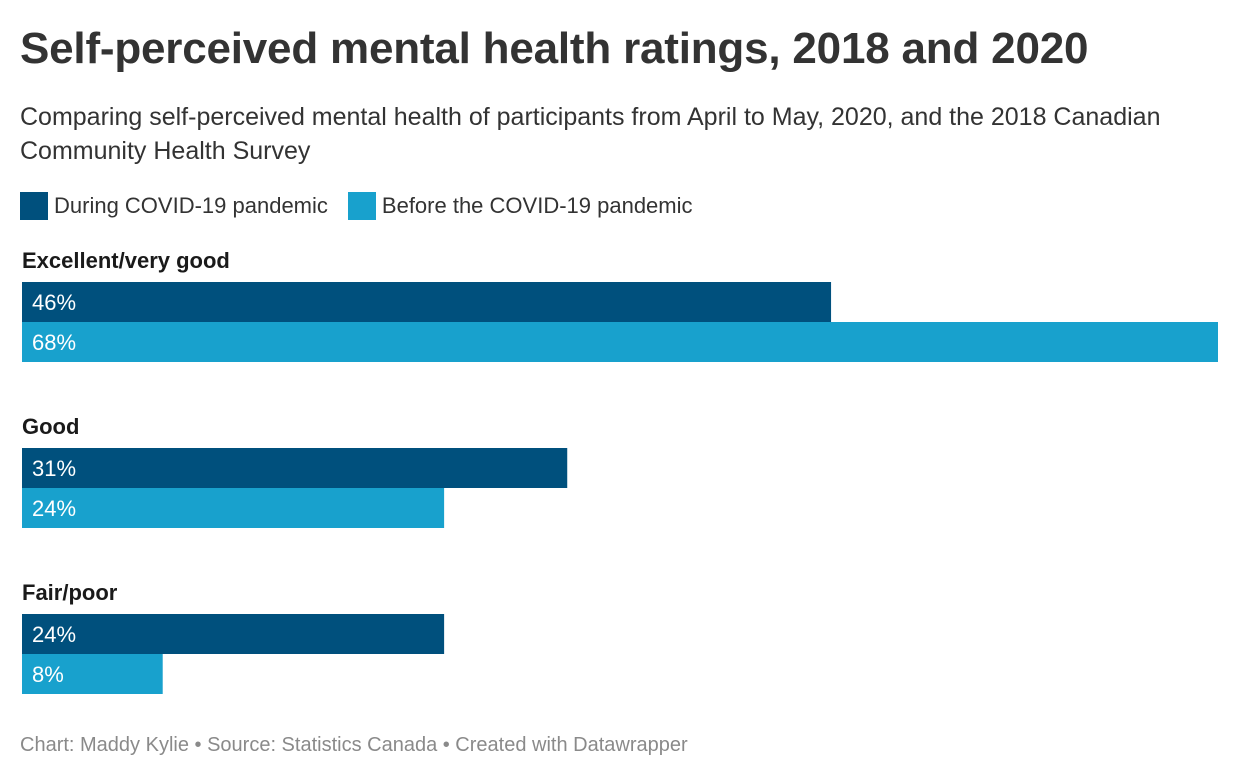 This screenshot has width=1240, height=780. Describe the element at coordinates (34, 206) in the screenshot. I see `legend-swatch-during` at that location.